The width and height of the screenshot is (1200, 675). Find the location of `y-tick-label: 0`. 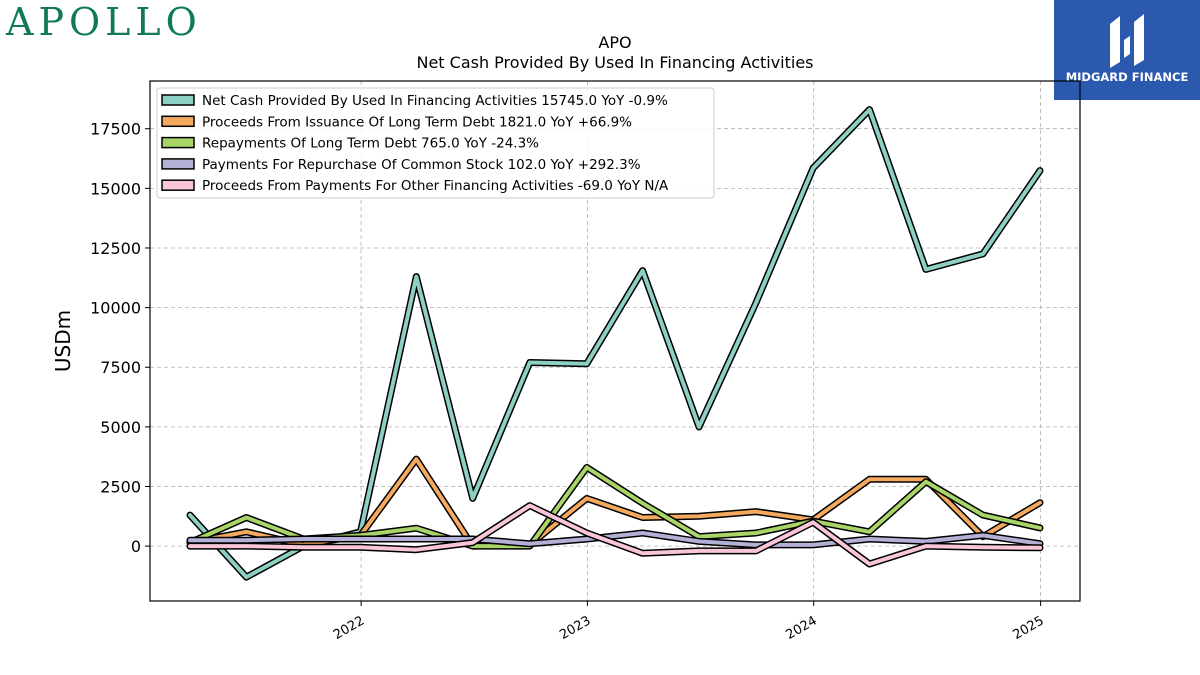

y-tick-label: 0 is located at coordinates (136, 546).